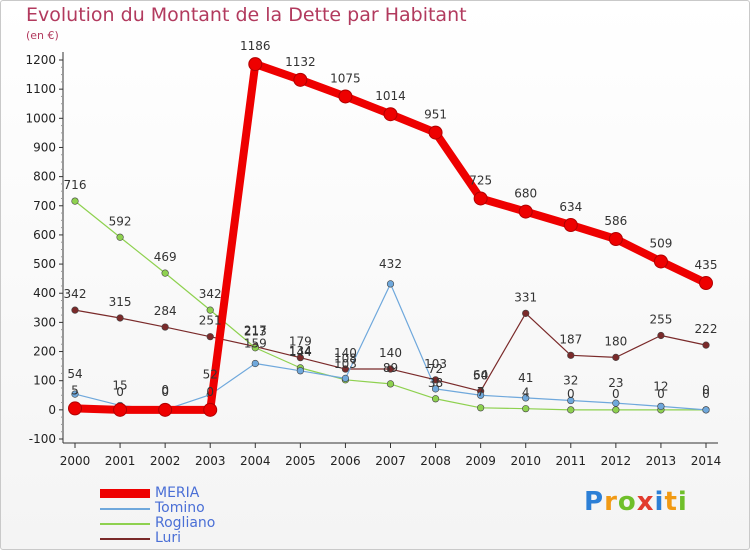 This screenshot has height=550, width=750. I want to click on x-tick-label: 2009, so click(480, 461).